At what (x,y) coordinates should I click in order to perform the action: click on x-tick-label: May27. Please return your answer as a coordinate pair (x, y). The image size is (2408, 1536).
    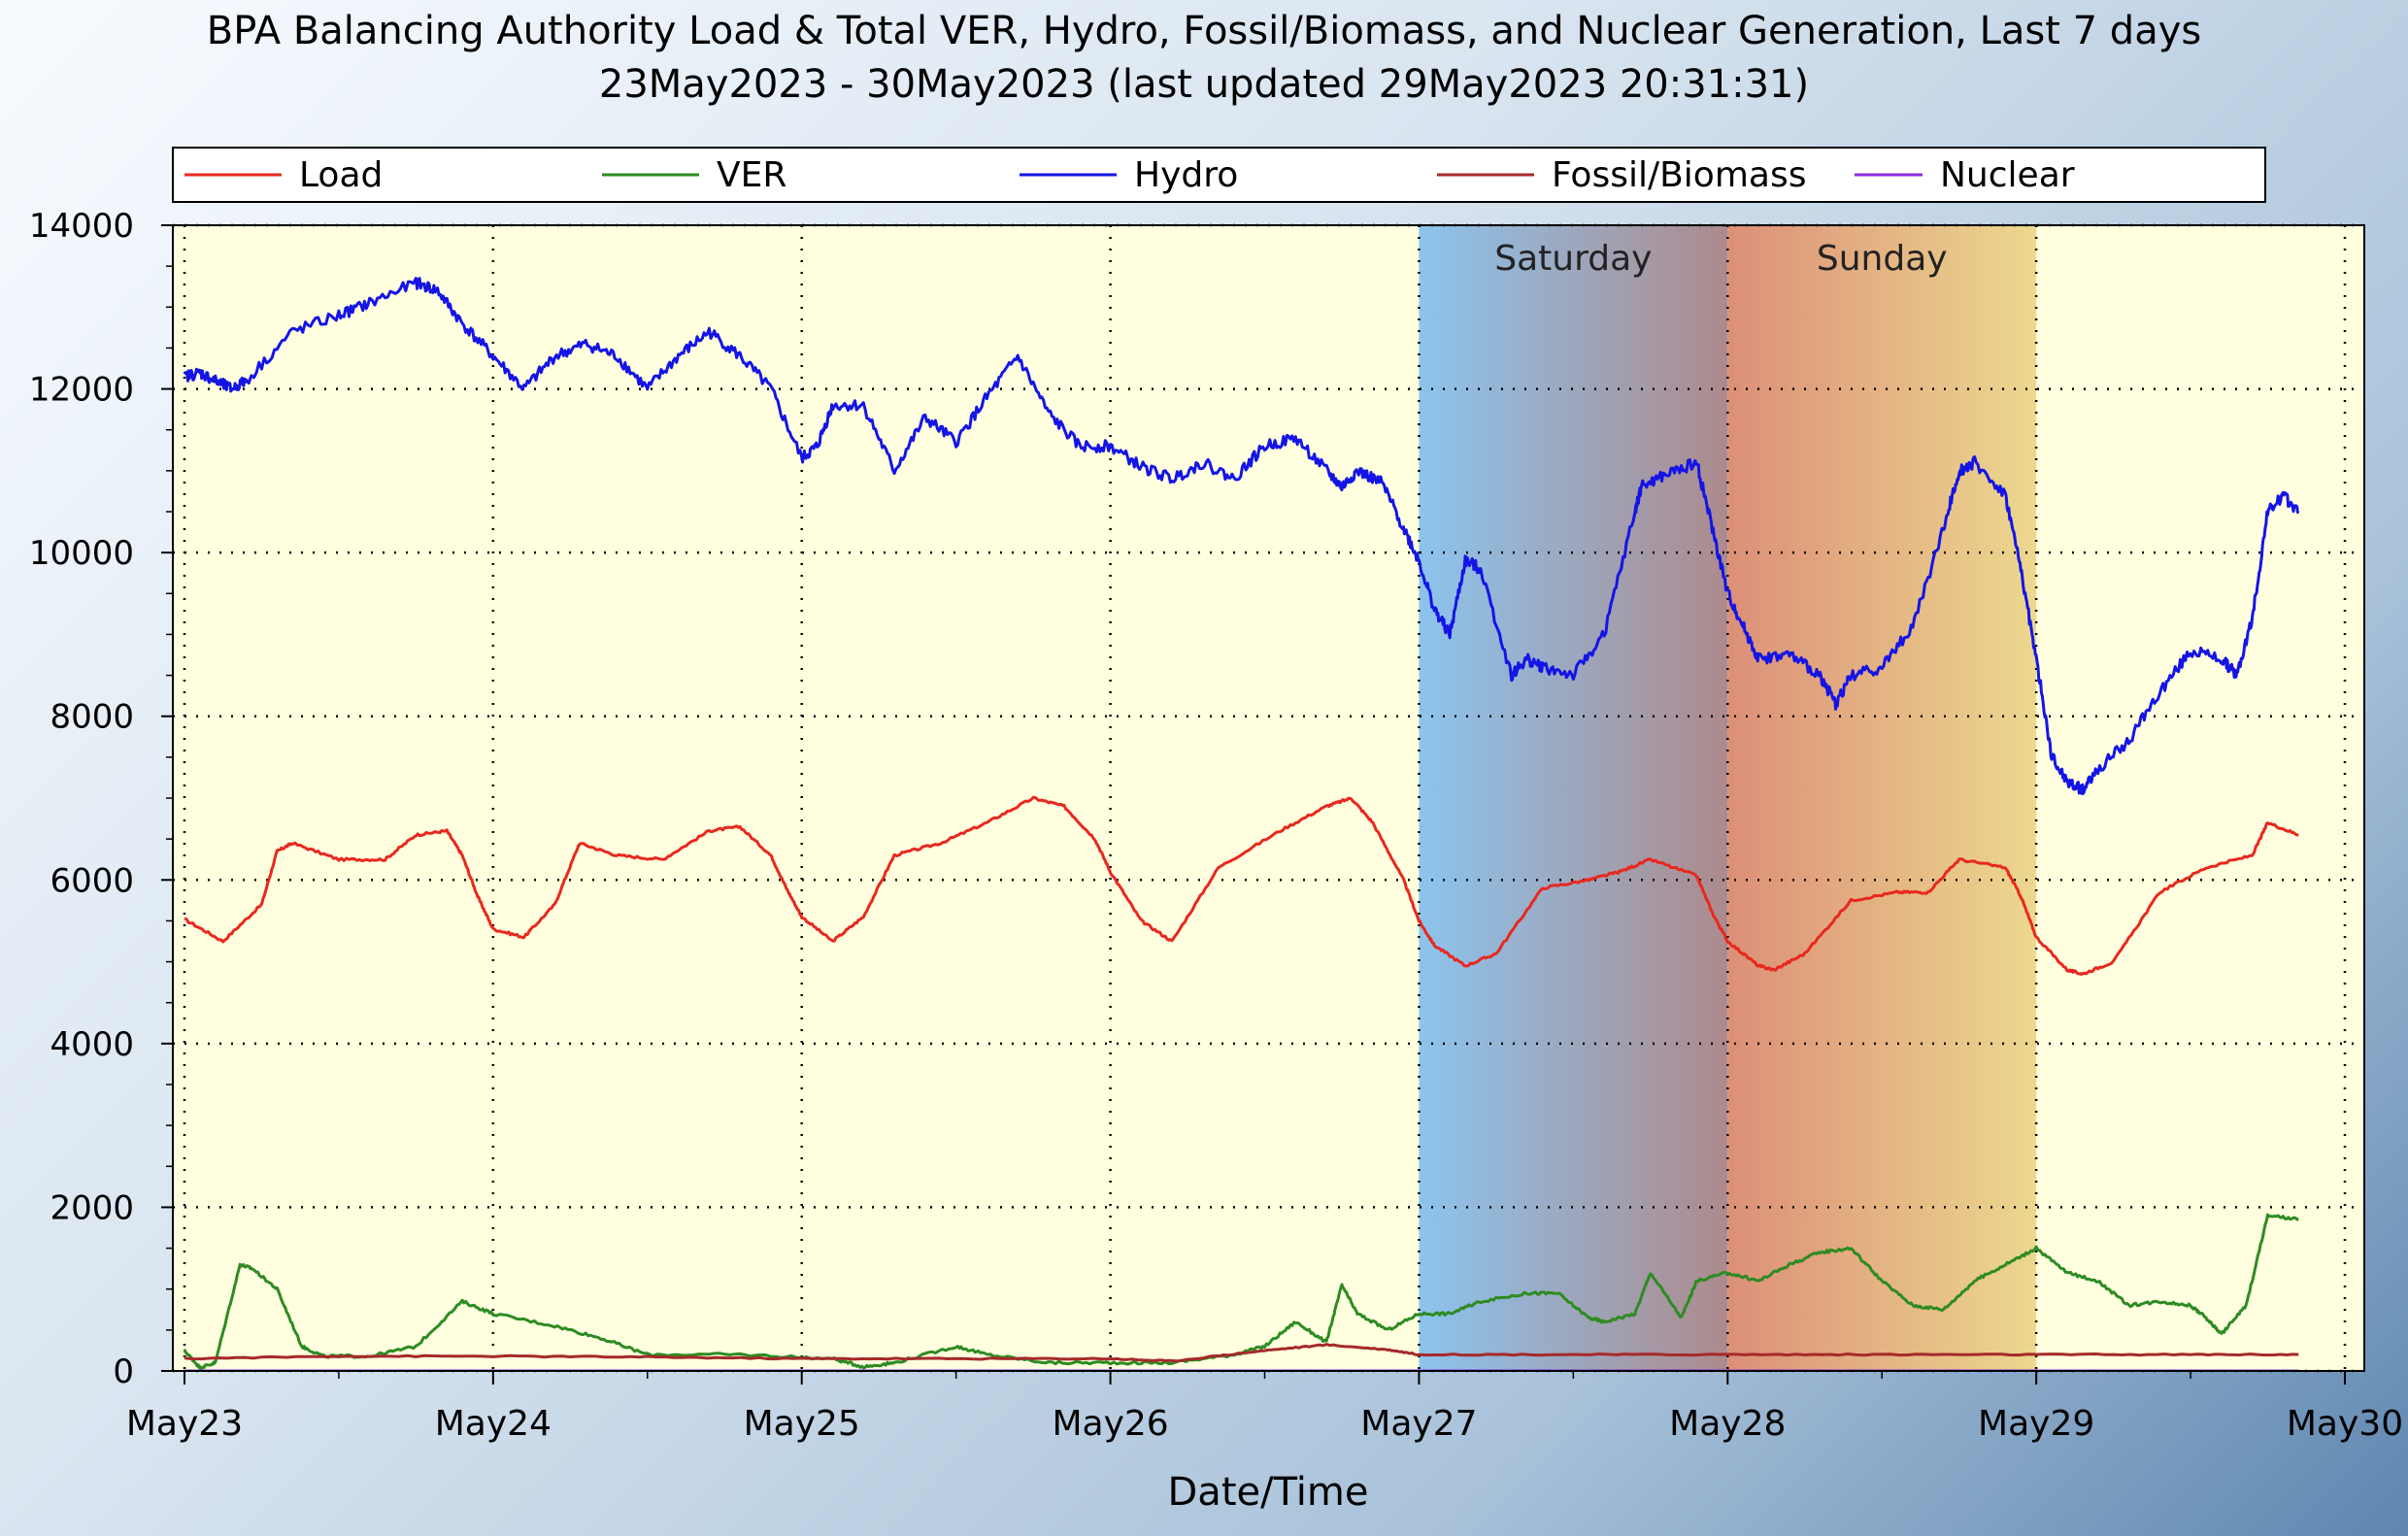
    Looking at the image, I should click on (1418, 1424).